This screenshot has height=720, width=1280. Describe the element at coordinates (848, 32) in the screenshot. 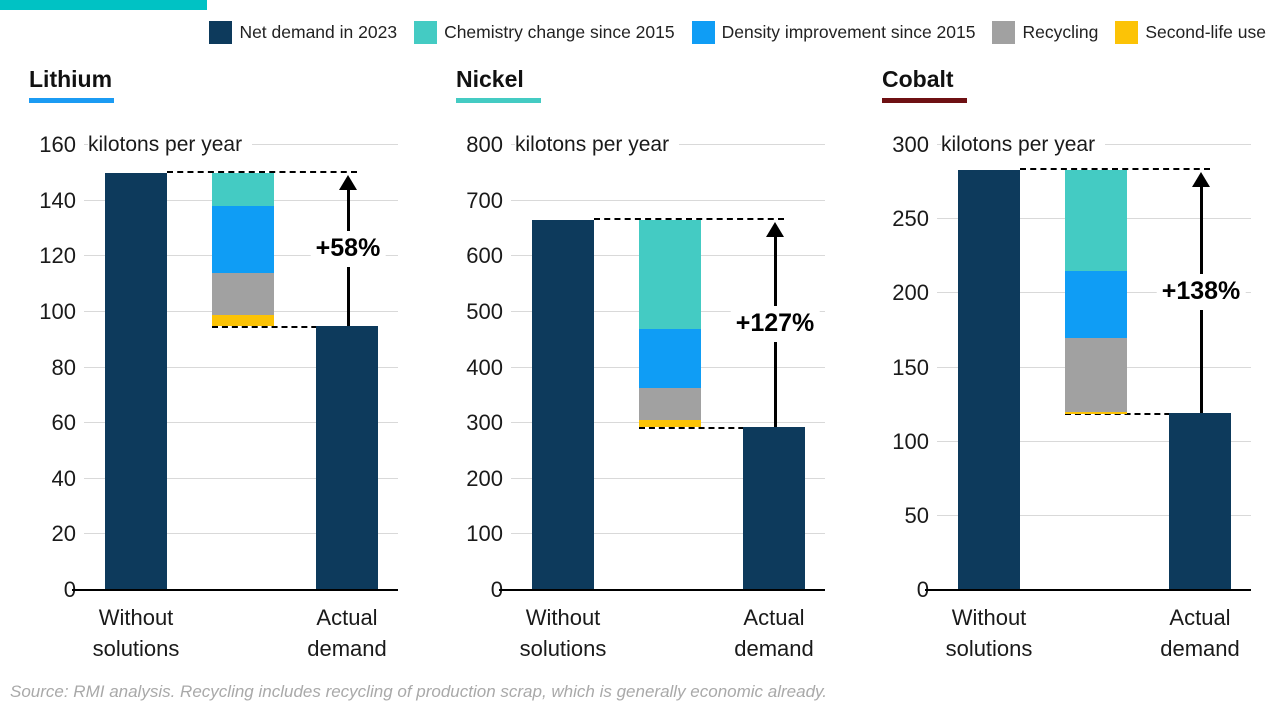

I see `legend-label: Density improvement since 2015` at that location.